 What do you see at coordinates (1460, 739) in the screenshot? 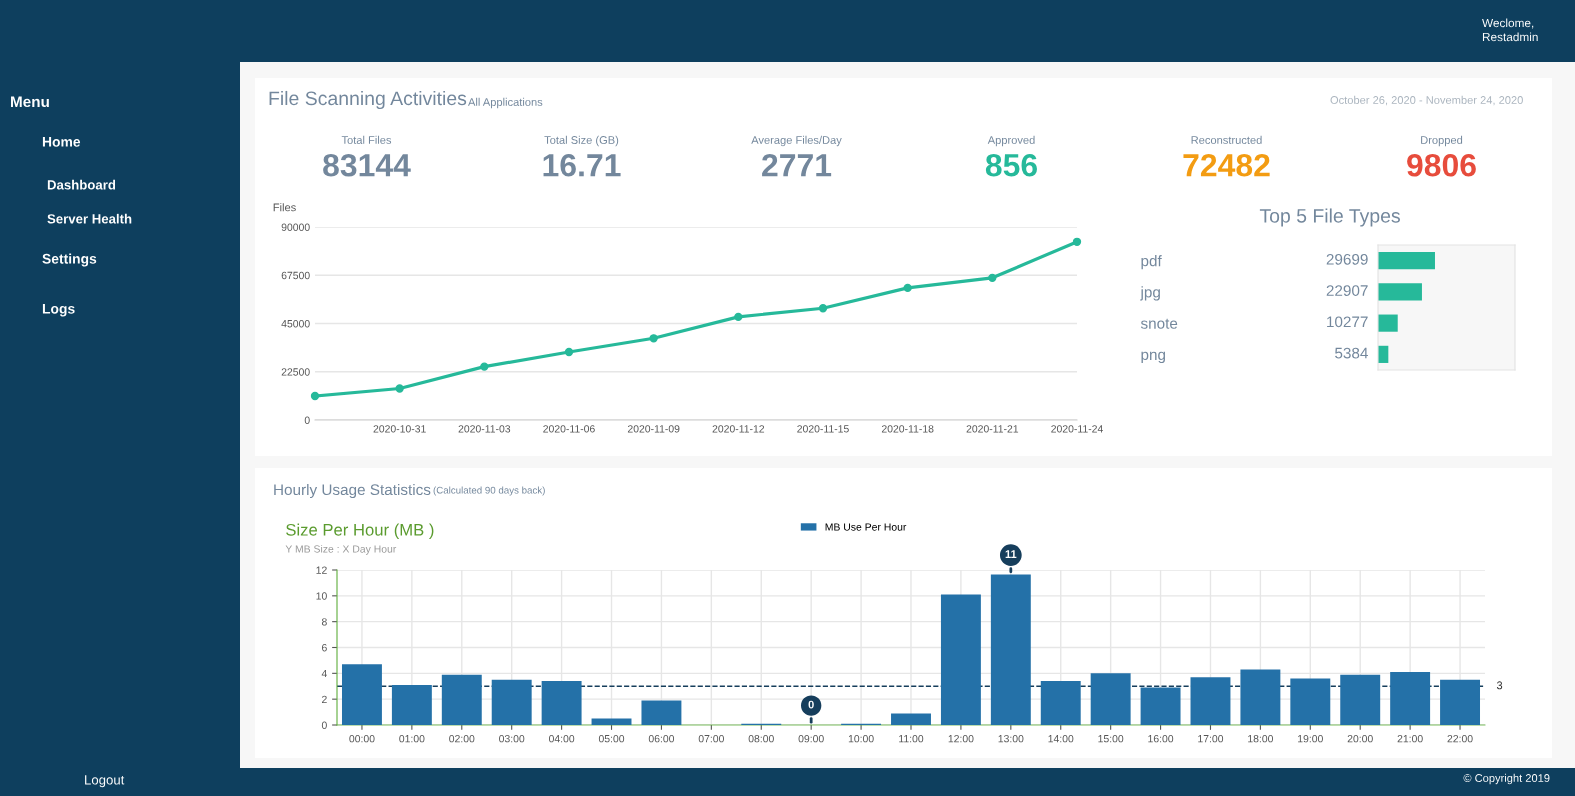
I see `x-tick-label: 22:00` at bounding box center [1460, 739].